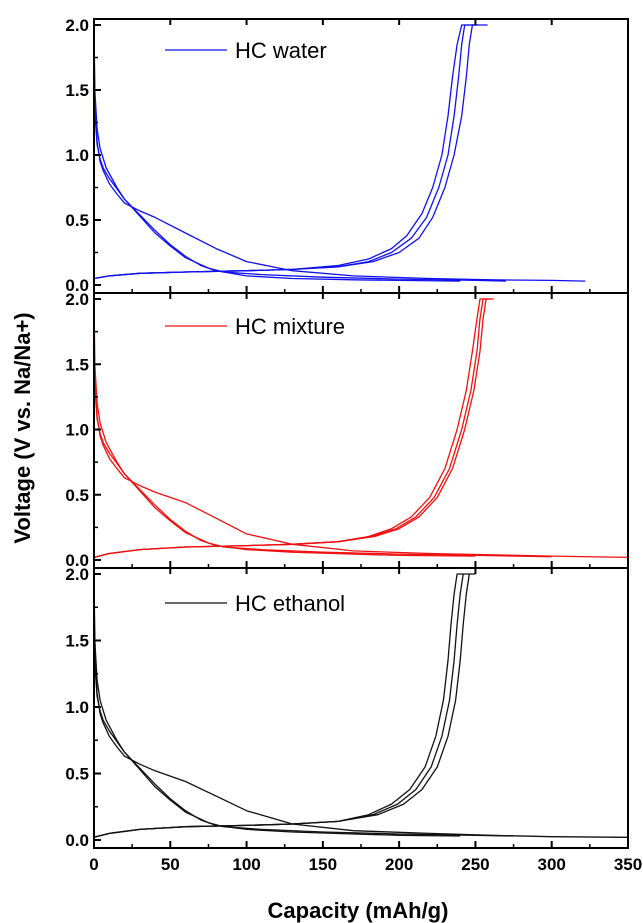  Describe the element at coordinates (552, 864) in the screenshot. I see `x-tick-label-6: 300` at that location.